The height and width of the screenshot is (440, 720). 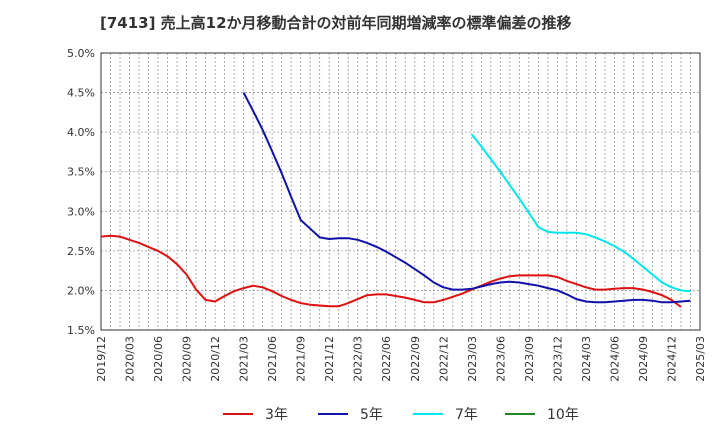 What do you see at coordinates (391, 271) in the screenshot?
I see `series-line-3年` at bounding box center [391, 271].